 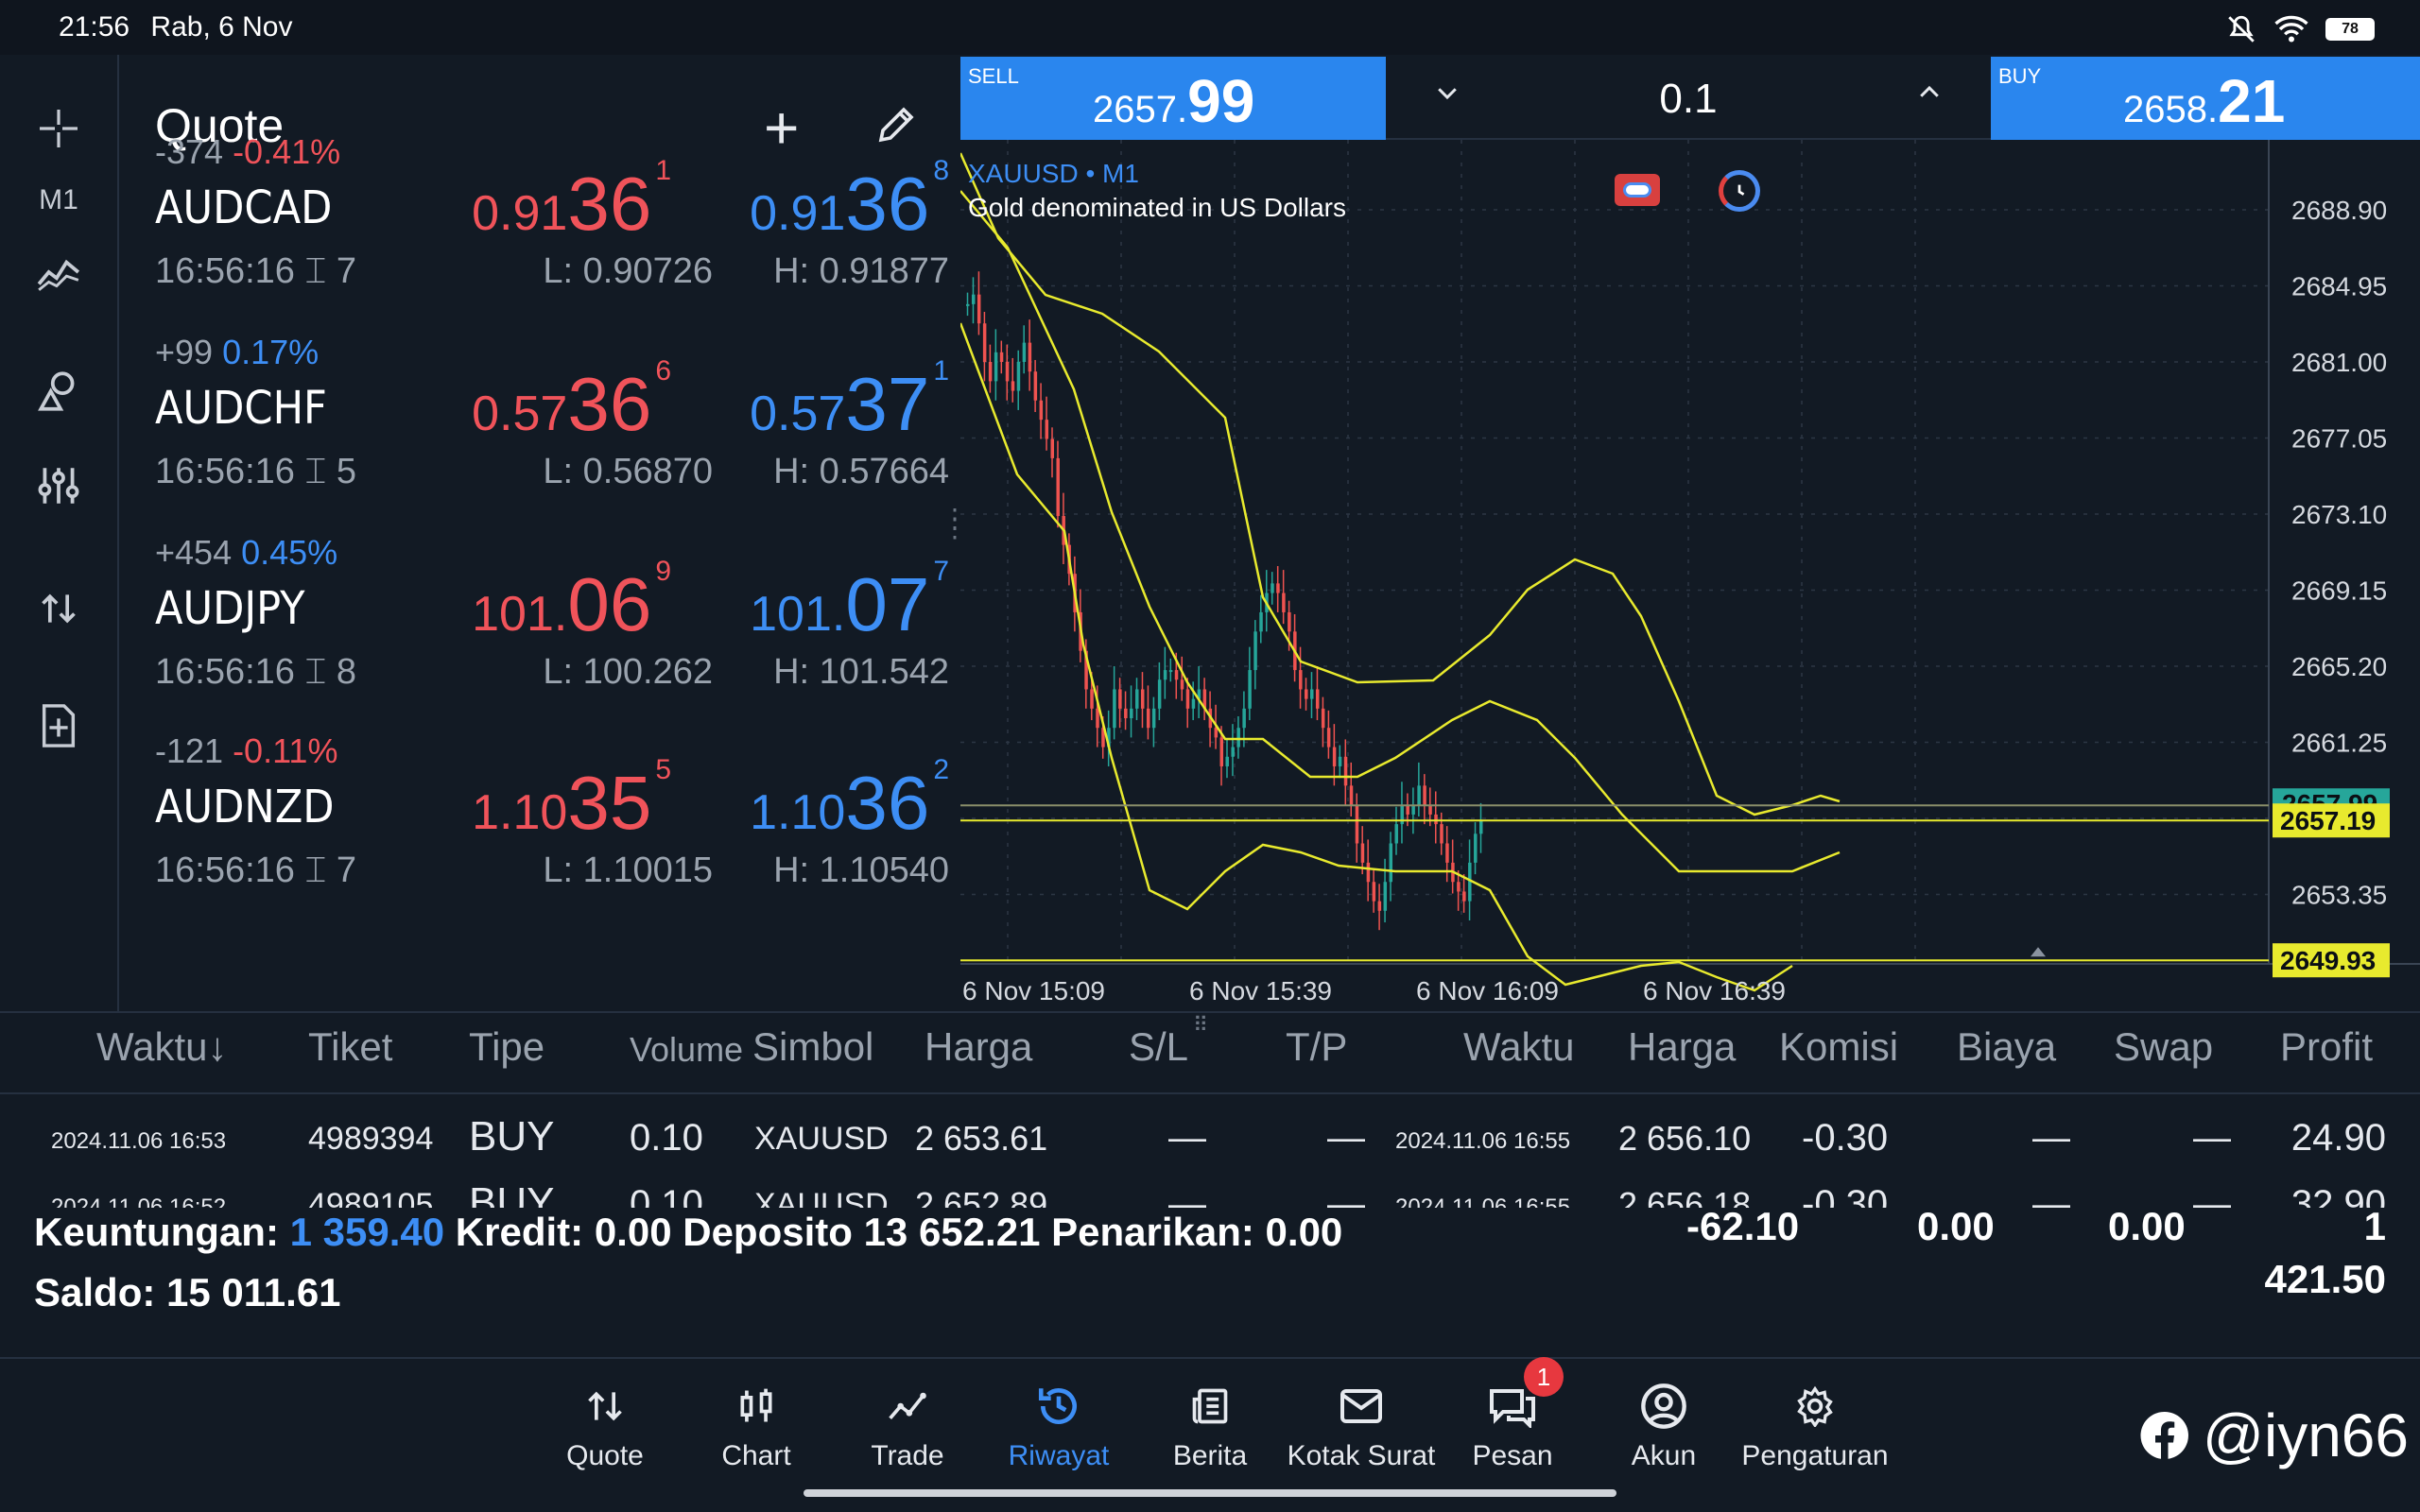 I want to click on header-close-time: Waktu, so click(x=1519, y=1046).